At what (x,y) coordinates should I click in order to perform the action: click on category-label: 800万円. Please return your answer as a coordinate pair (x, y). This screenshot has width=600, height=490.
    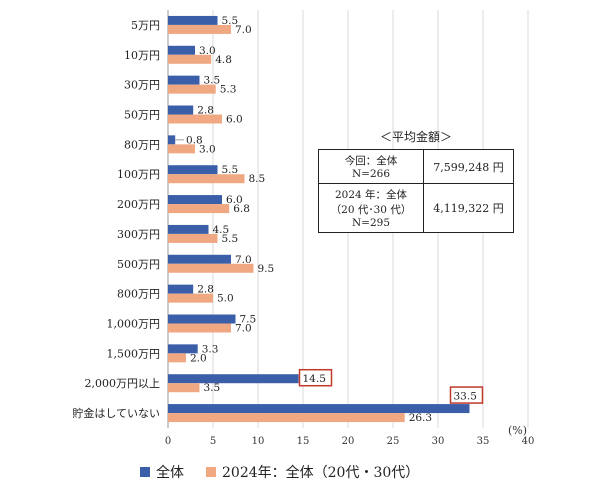
    Looking at the image, I should click on (138, 294).